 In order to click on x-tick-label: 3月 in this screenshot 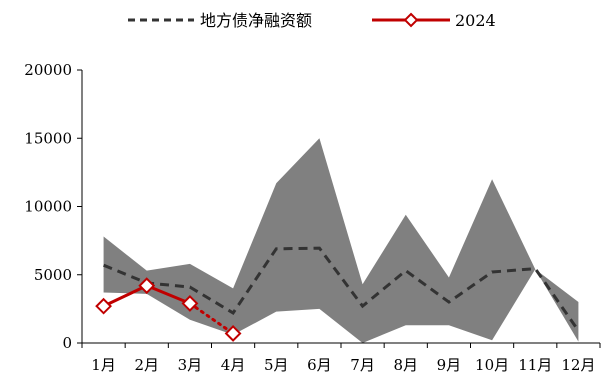, I will do `click(190, 365)`.